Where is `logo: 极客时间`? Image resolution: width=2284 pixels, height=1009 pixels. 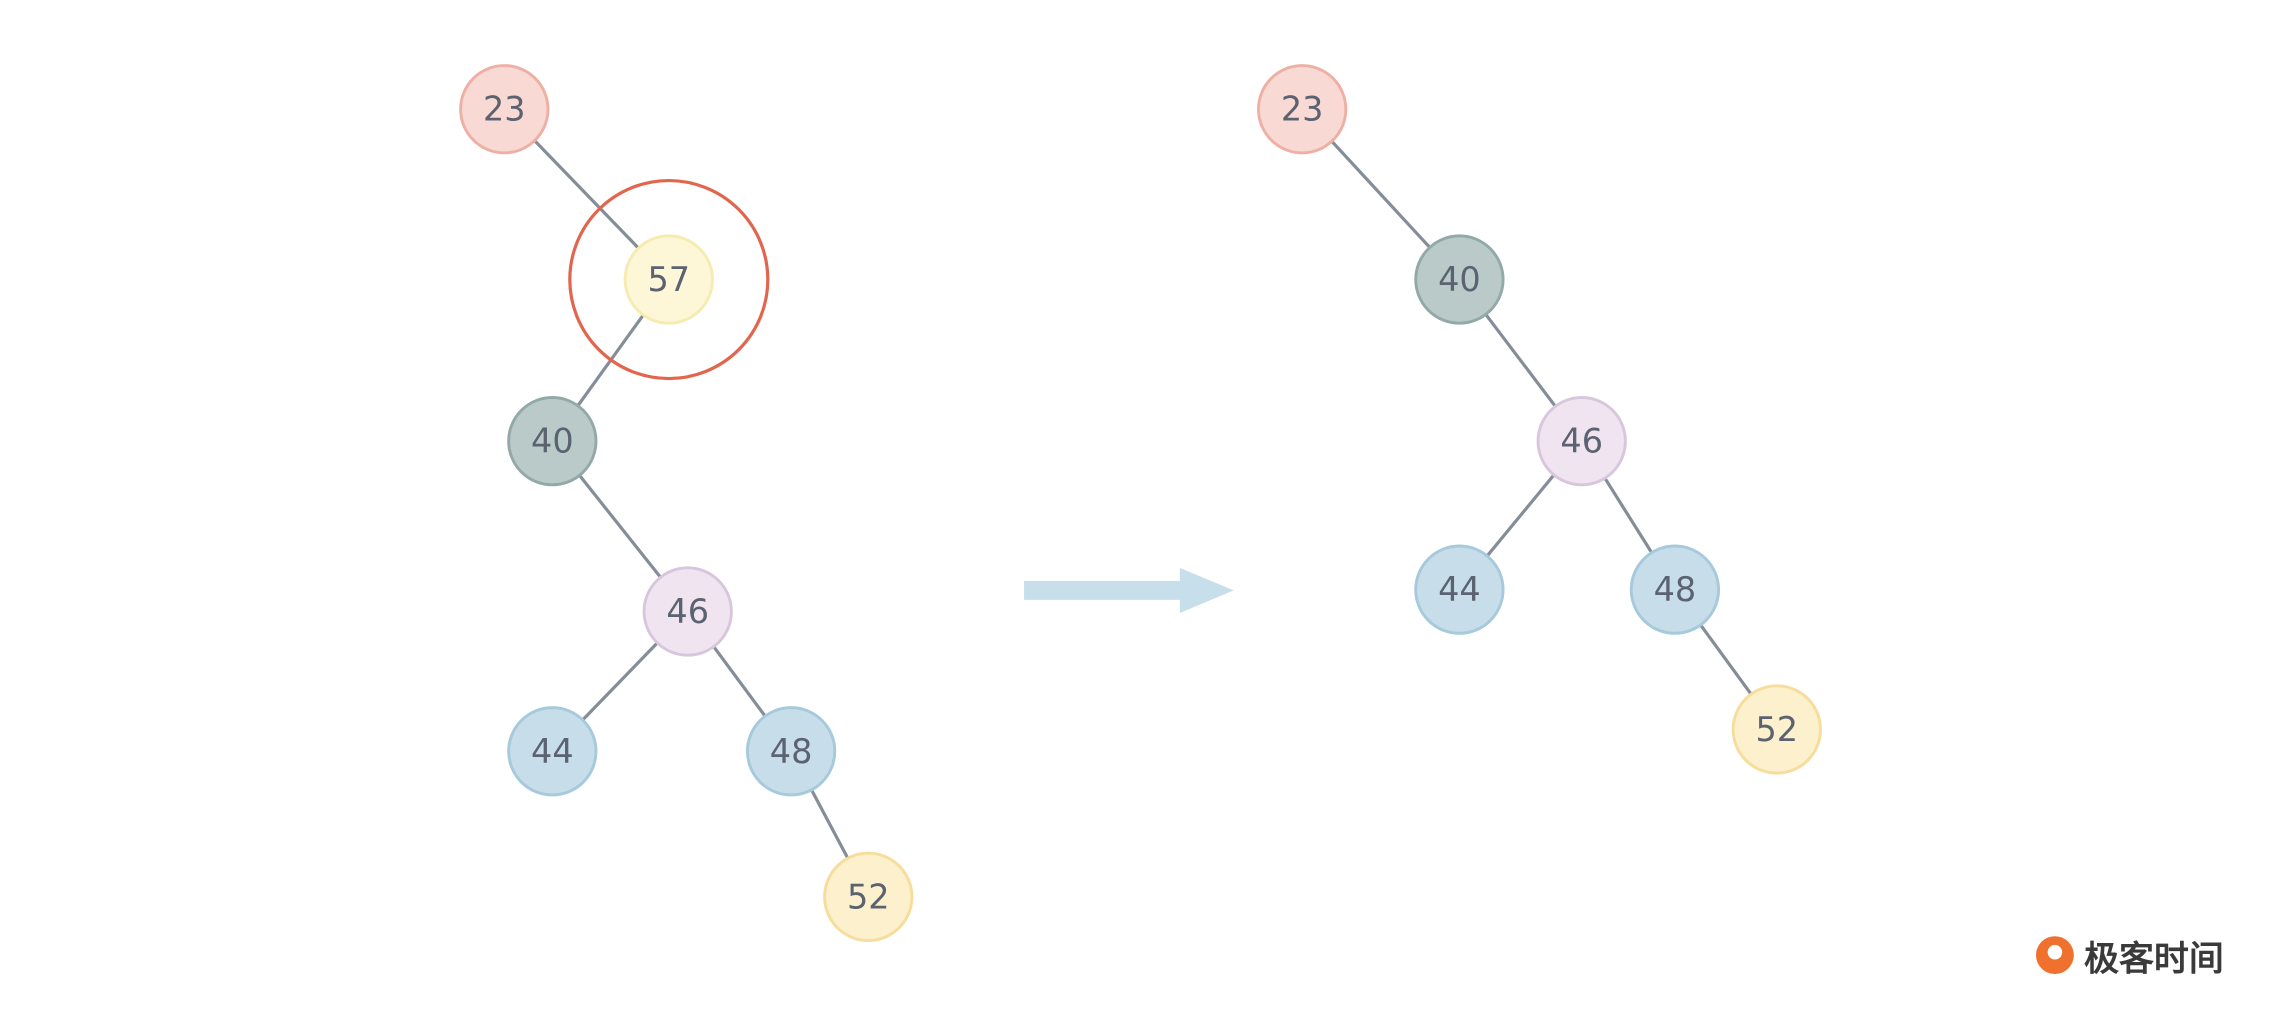
logo: 极客时间 is located at coordinates (2129, 957).